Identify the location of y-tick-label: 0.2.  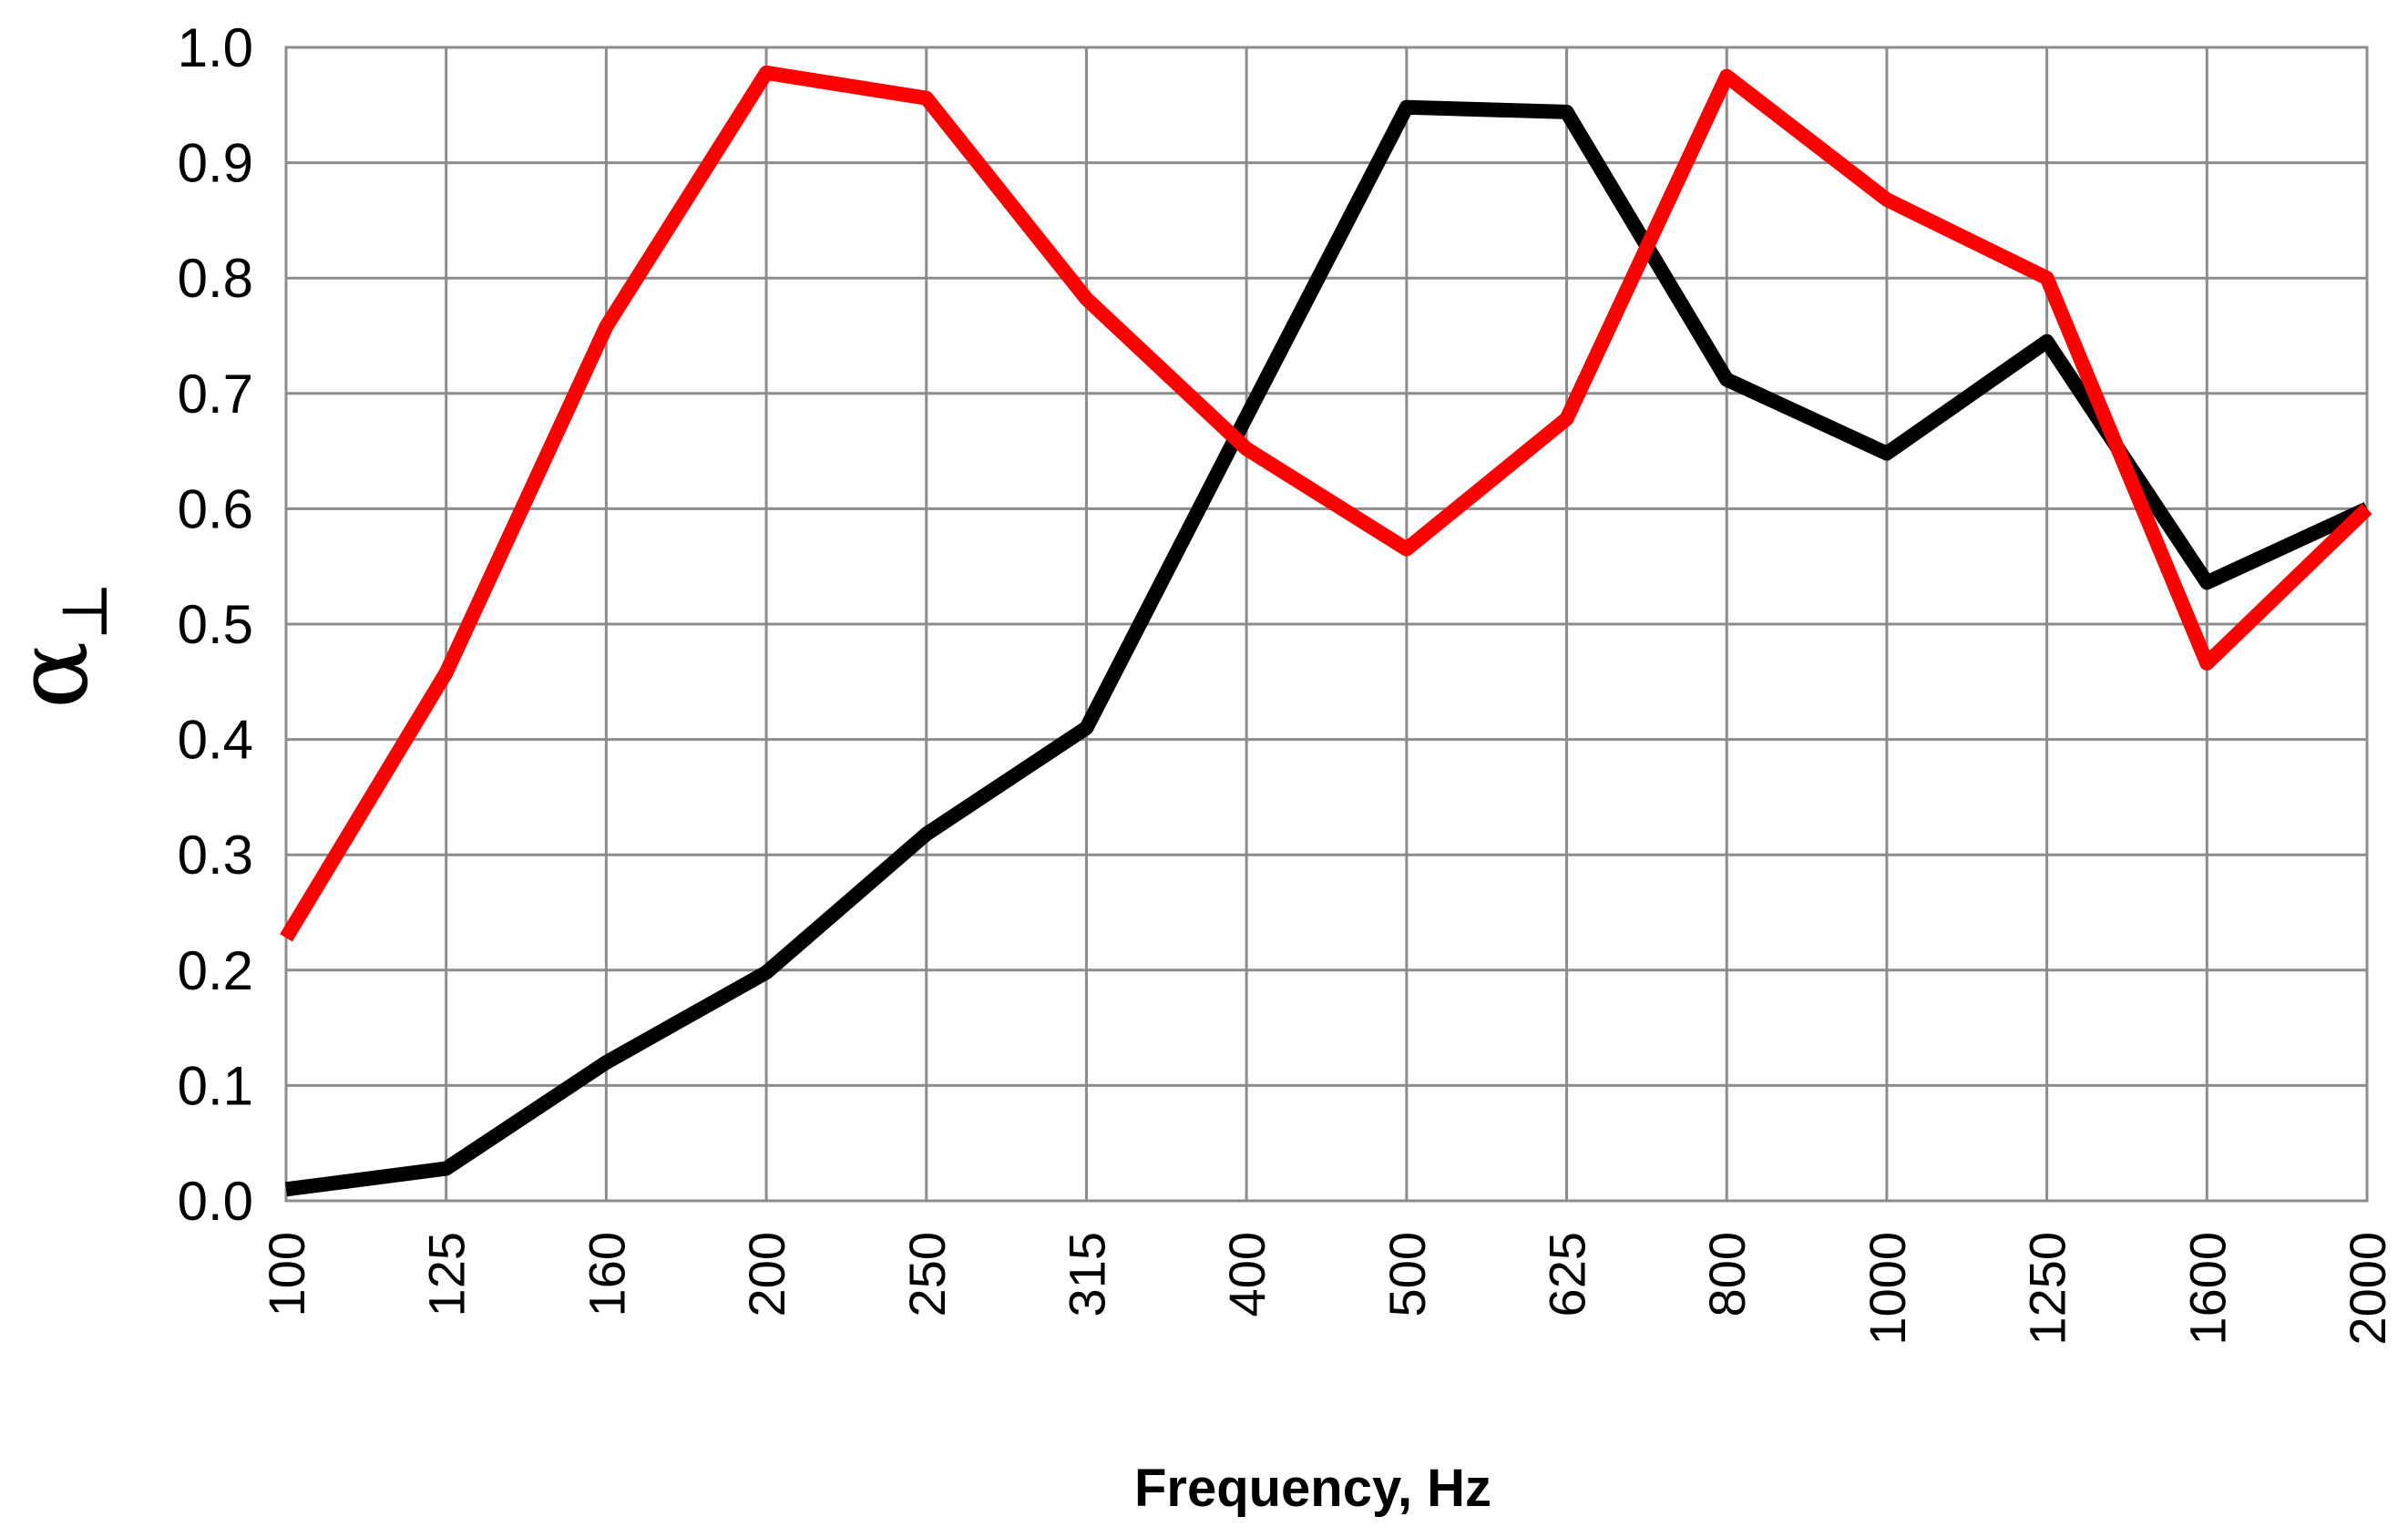
(216, 970).